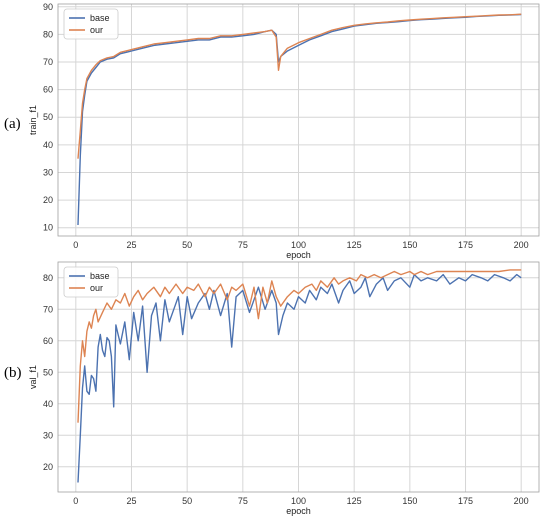 Image resolution: width=550 pixels, height=521 pixels. I want to click on y-axis-label: train_f1, so click(33, 120).